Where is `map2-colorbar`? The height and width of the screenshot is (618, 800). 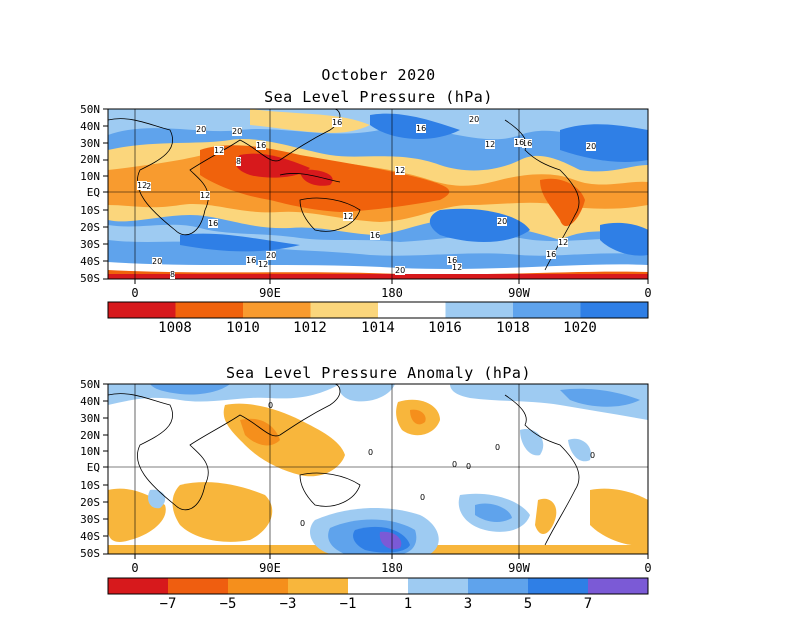 map2-colorbar is located at coordinates (378, 586).